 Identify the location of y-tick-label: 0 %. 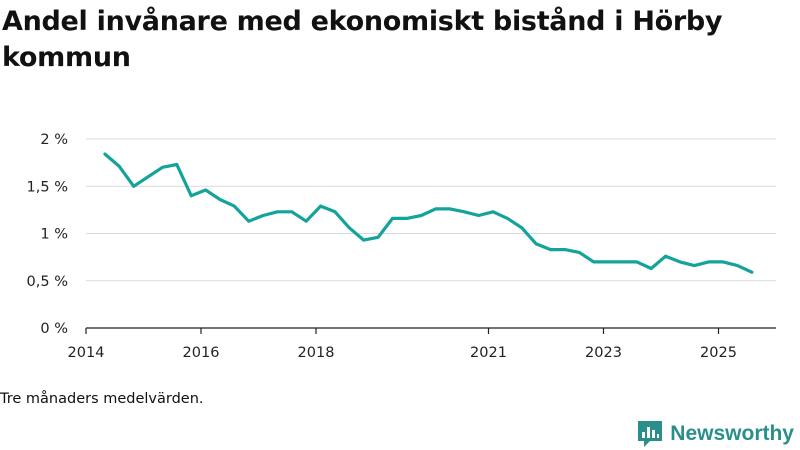
(54, 329).